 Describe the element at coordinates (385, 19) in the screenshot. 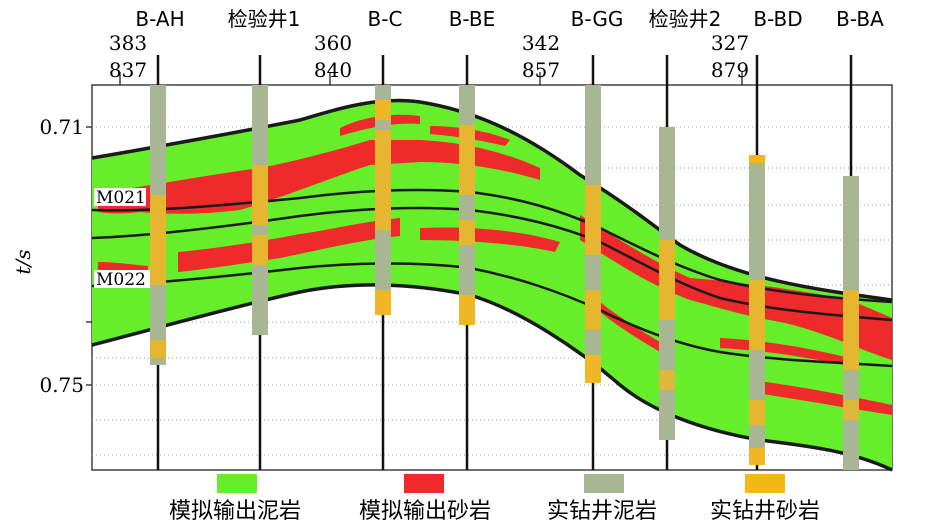

I see `well-name: B-C` at that location.